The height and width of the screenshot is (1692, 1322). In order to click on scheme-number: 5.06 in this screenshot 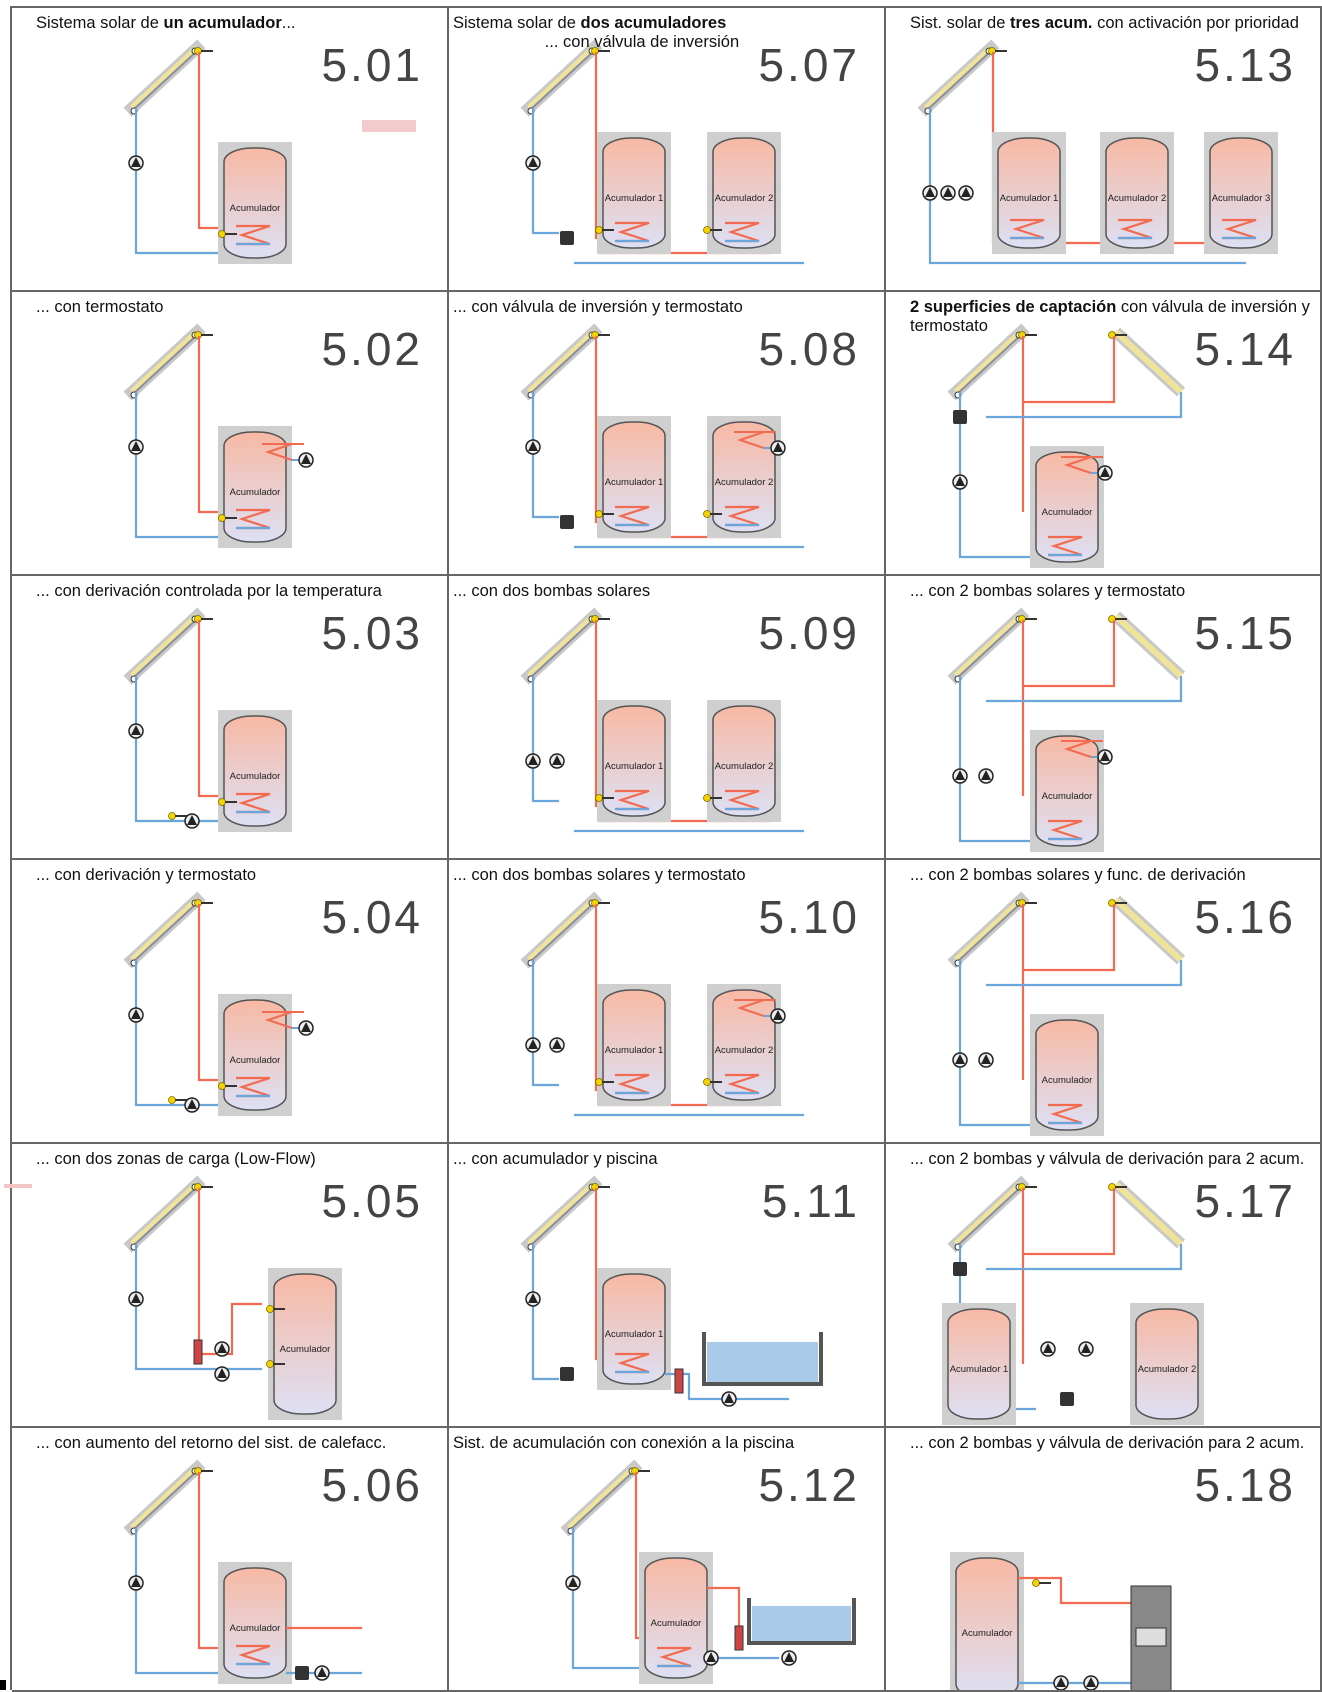, I will do `click(372, 1485)`.